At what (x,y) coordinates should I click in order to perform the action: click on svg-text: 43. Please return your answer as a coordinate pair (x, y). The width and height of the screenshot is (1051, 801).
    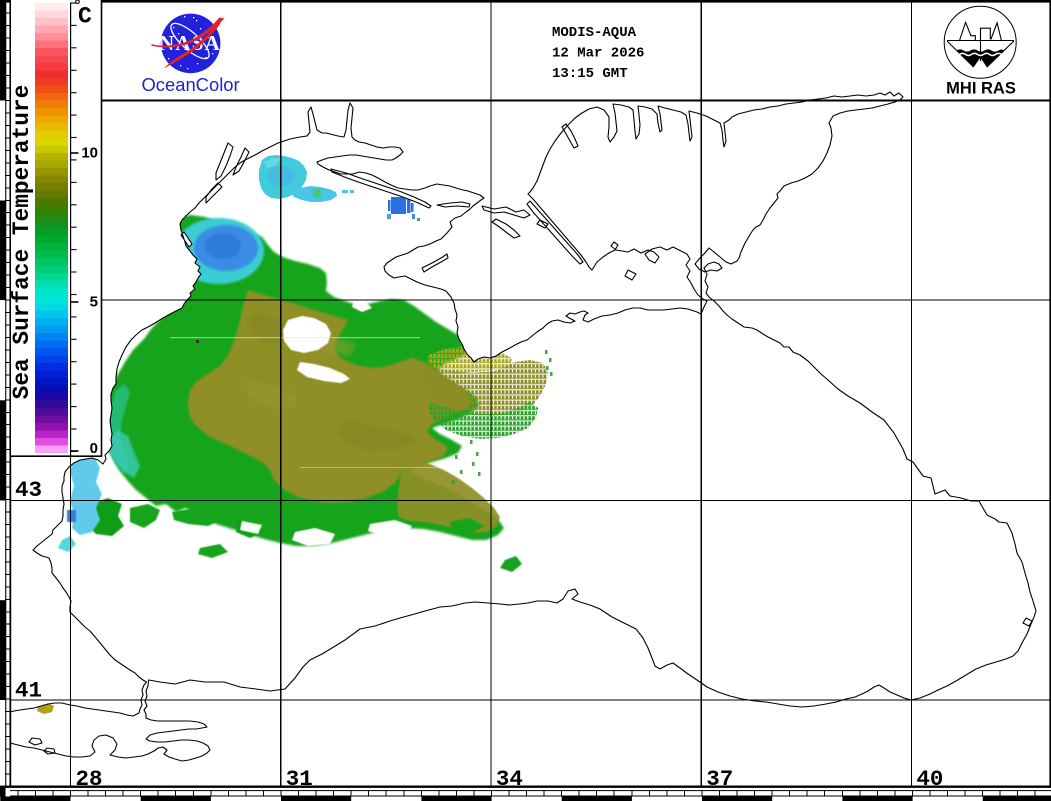
    Looking at the image, I should click on (28, 490).